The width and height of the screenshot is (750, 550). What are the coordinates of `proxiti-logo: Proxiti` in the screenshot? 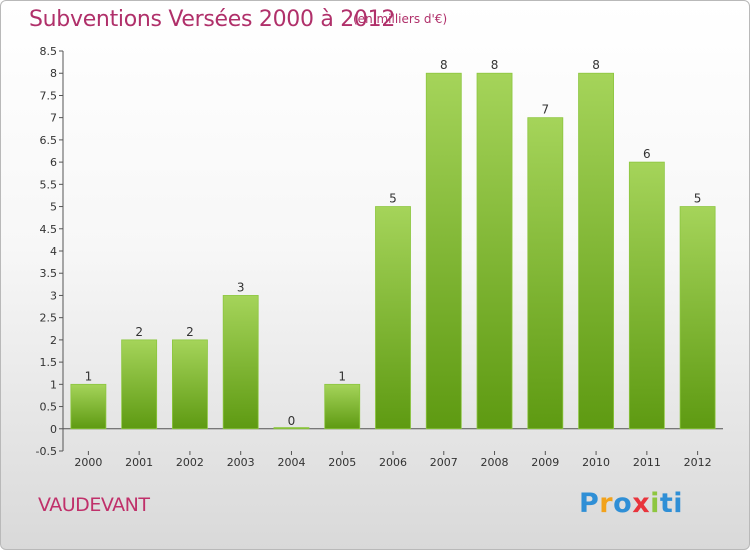 It's located at (631, 503).